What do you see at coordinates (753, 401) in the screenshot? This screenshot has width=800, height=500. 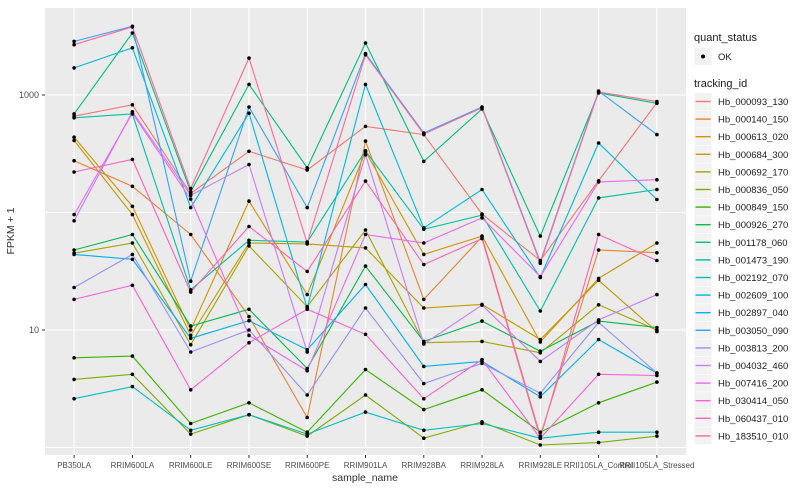 I see `legend-entry-label: Hb_030414_050` at bounding box center [753, 401].